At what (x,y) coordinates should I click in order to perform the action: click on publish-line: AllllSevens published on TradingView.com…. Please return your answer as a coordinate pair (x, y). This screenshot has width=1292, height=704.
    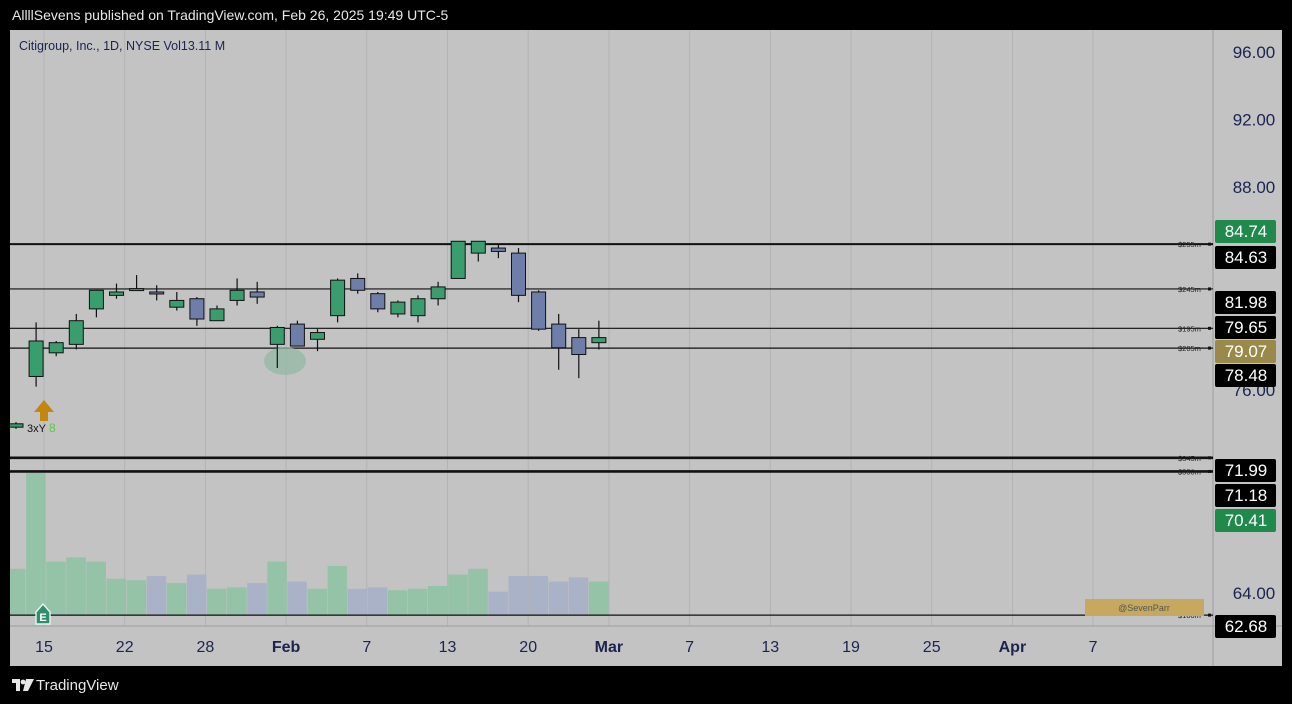
    Looking at the image, I should click on (230, 15).